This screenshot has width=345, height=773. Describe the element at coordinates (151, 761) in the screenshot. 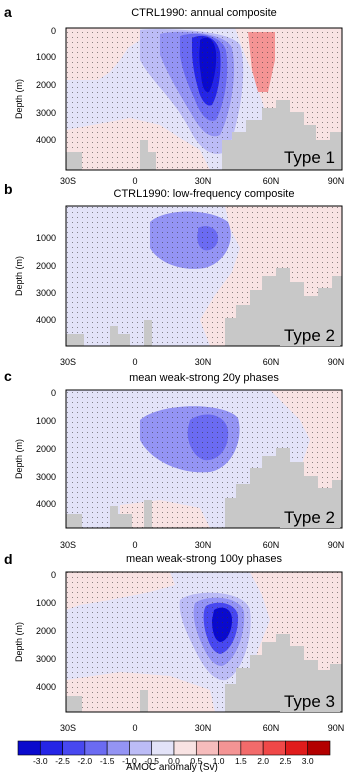

I see `colorbar-tick-label: -0.5` at that location.